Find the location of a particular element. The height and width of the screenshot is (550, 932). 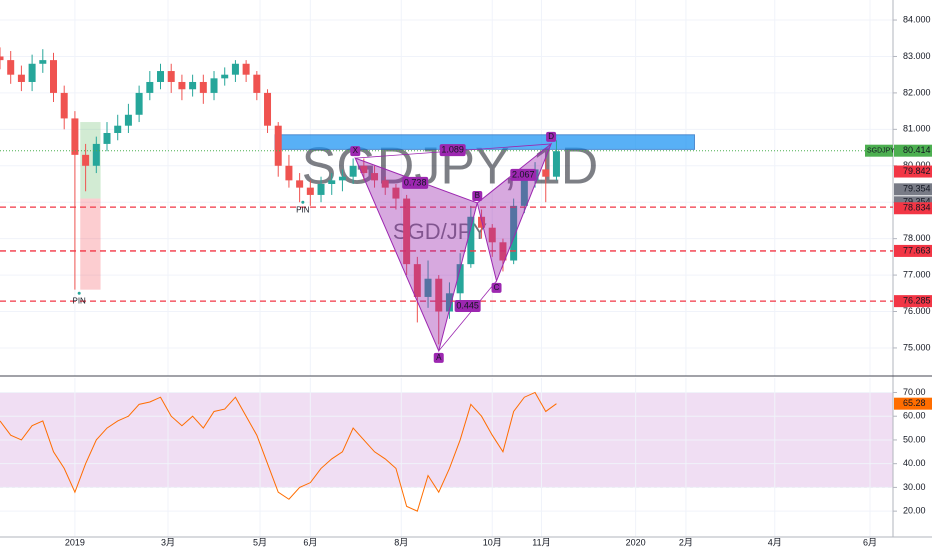

ratio-label: 0.445 is located at coordinates (467, 305).